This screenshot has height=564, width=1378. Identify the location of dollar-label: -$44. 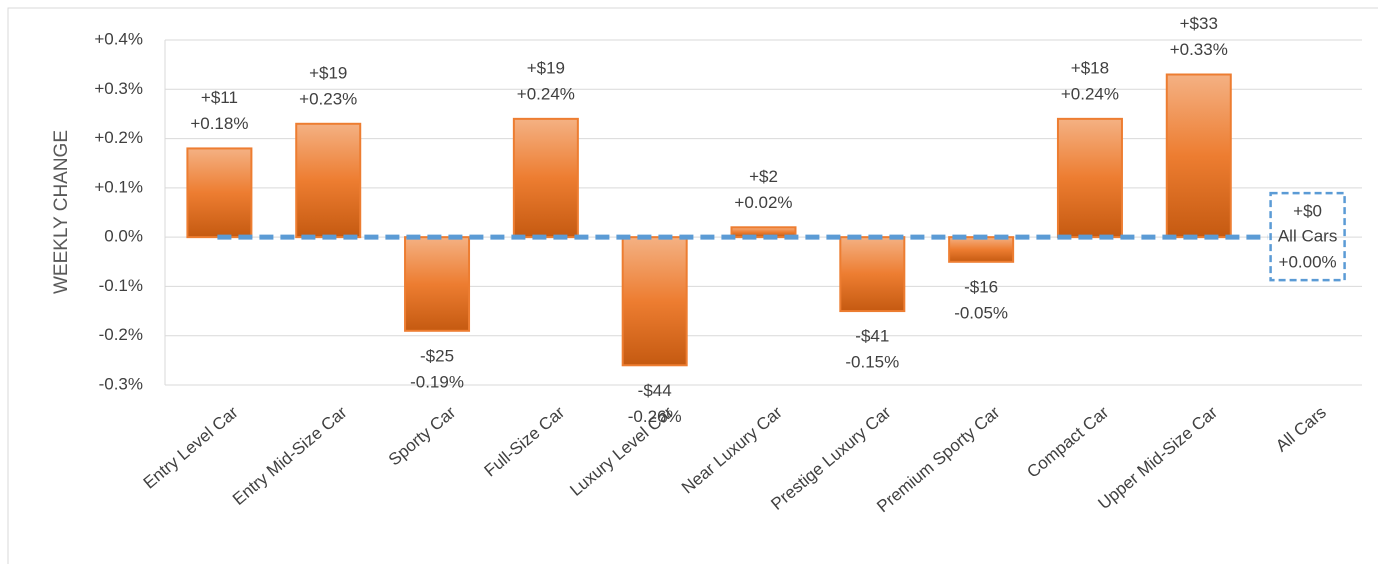
(655, 390).